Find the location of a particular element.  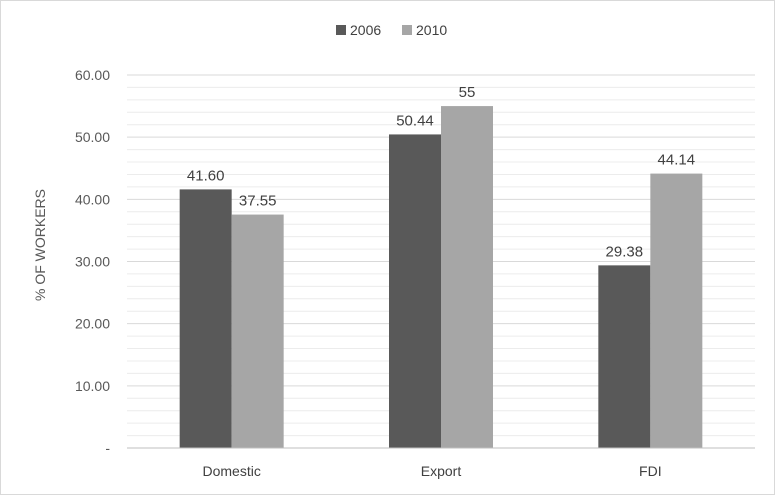

data-label-2010-export: 55 is located at coordinates (467, 92).